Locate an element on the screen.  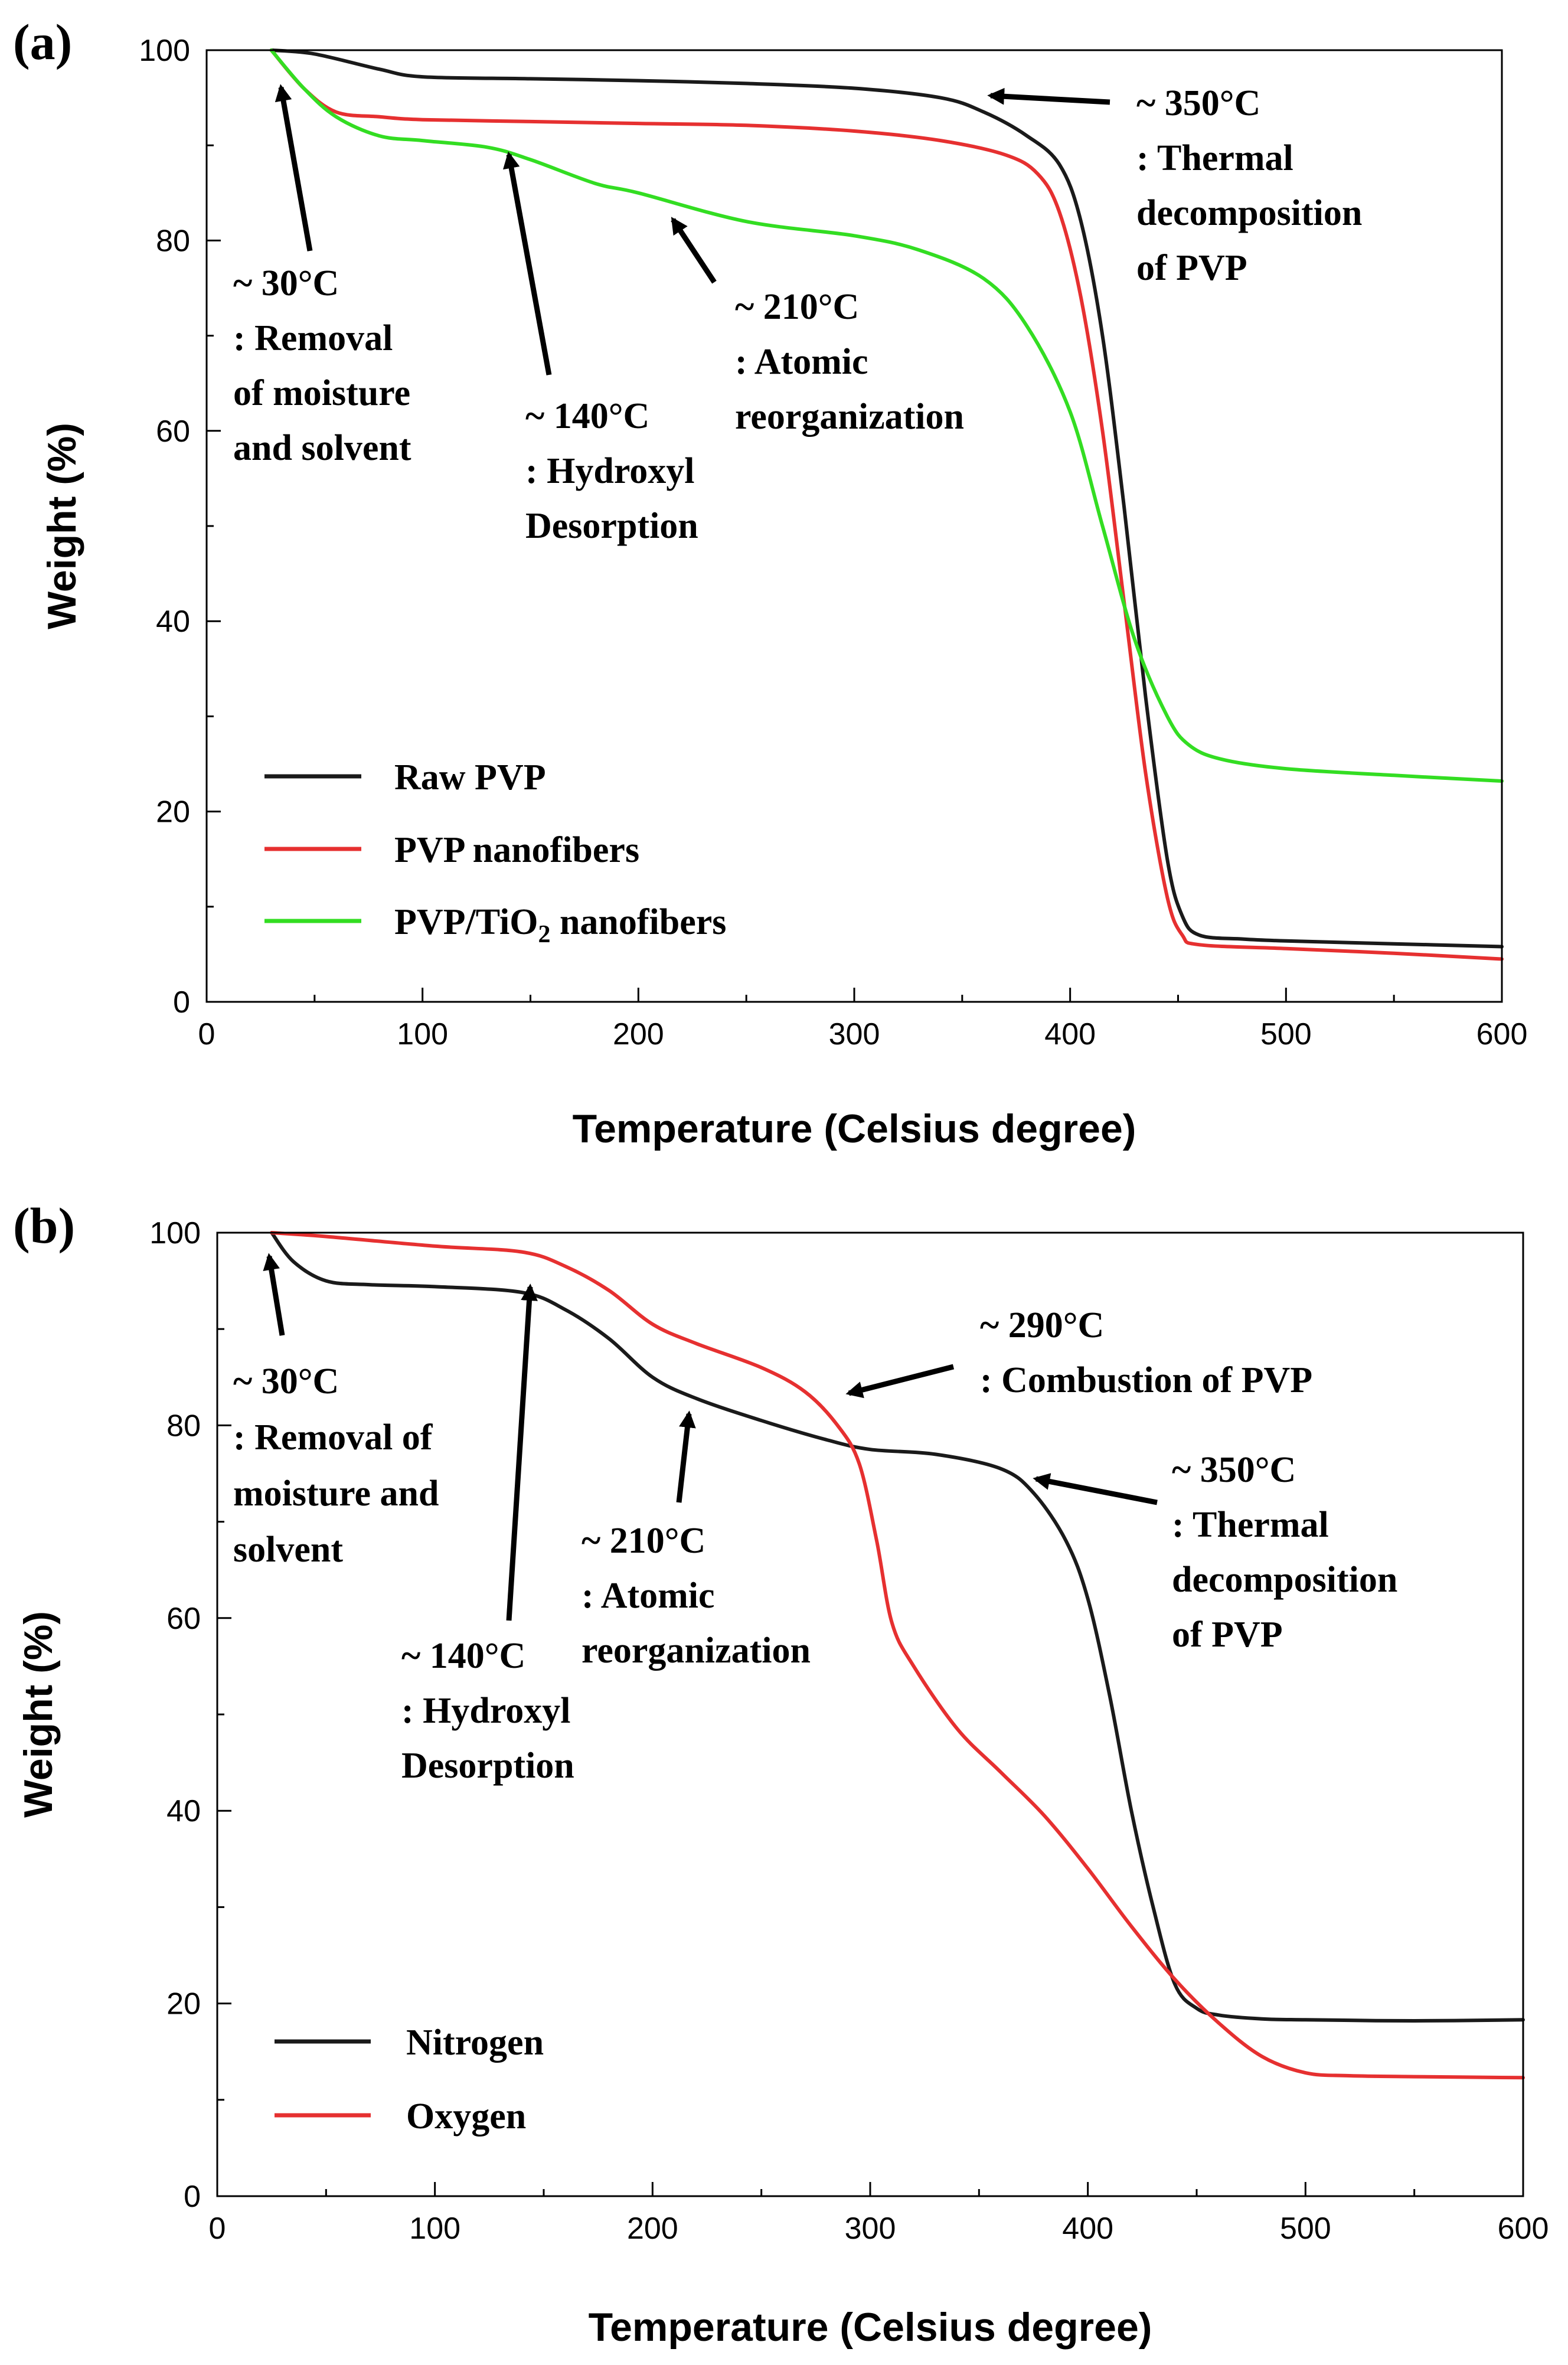
annot-b-30c-line-2: : Removal of is located at coordinates (333, 1437).